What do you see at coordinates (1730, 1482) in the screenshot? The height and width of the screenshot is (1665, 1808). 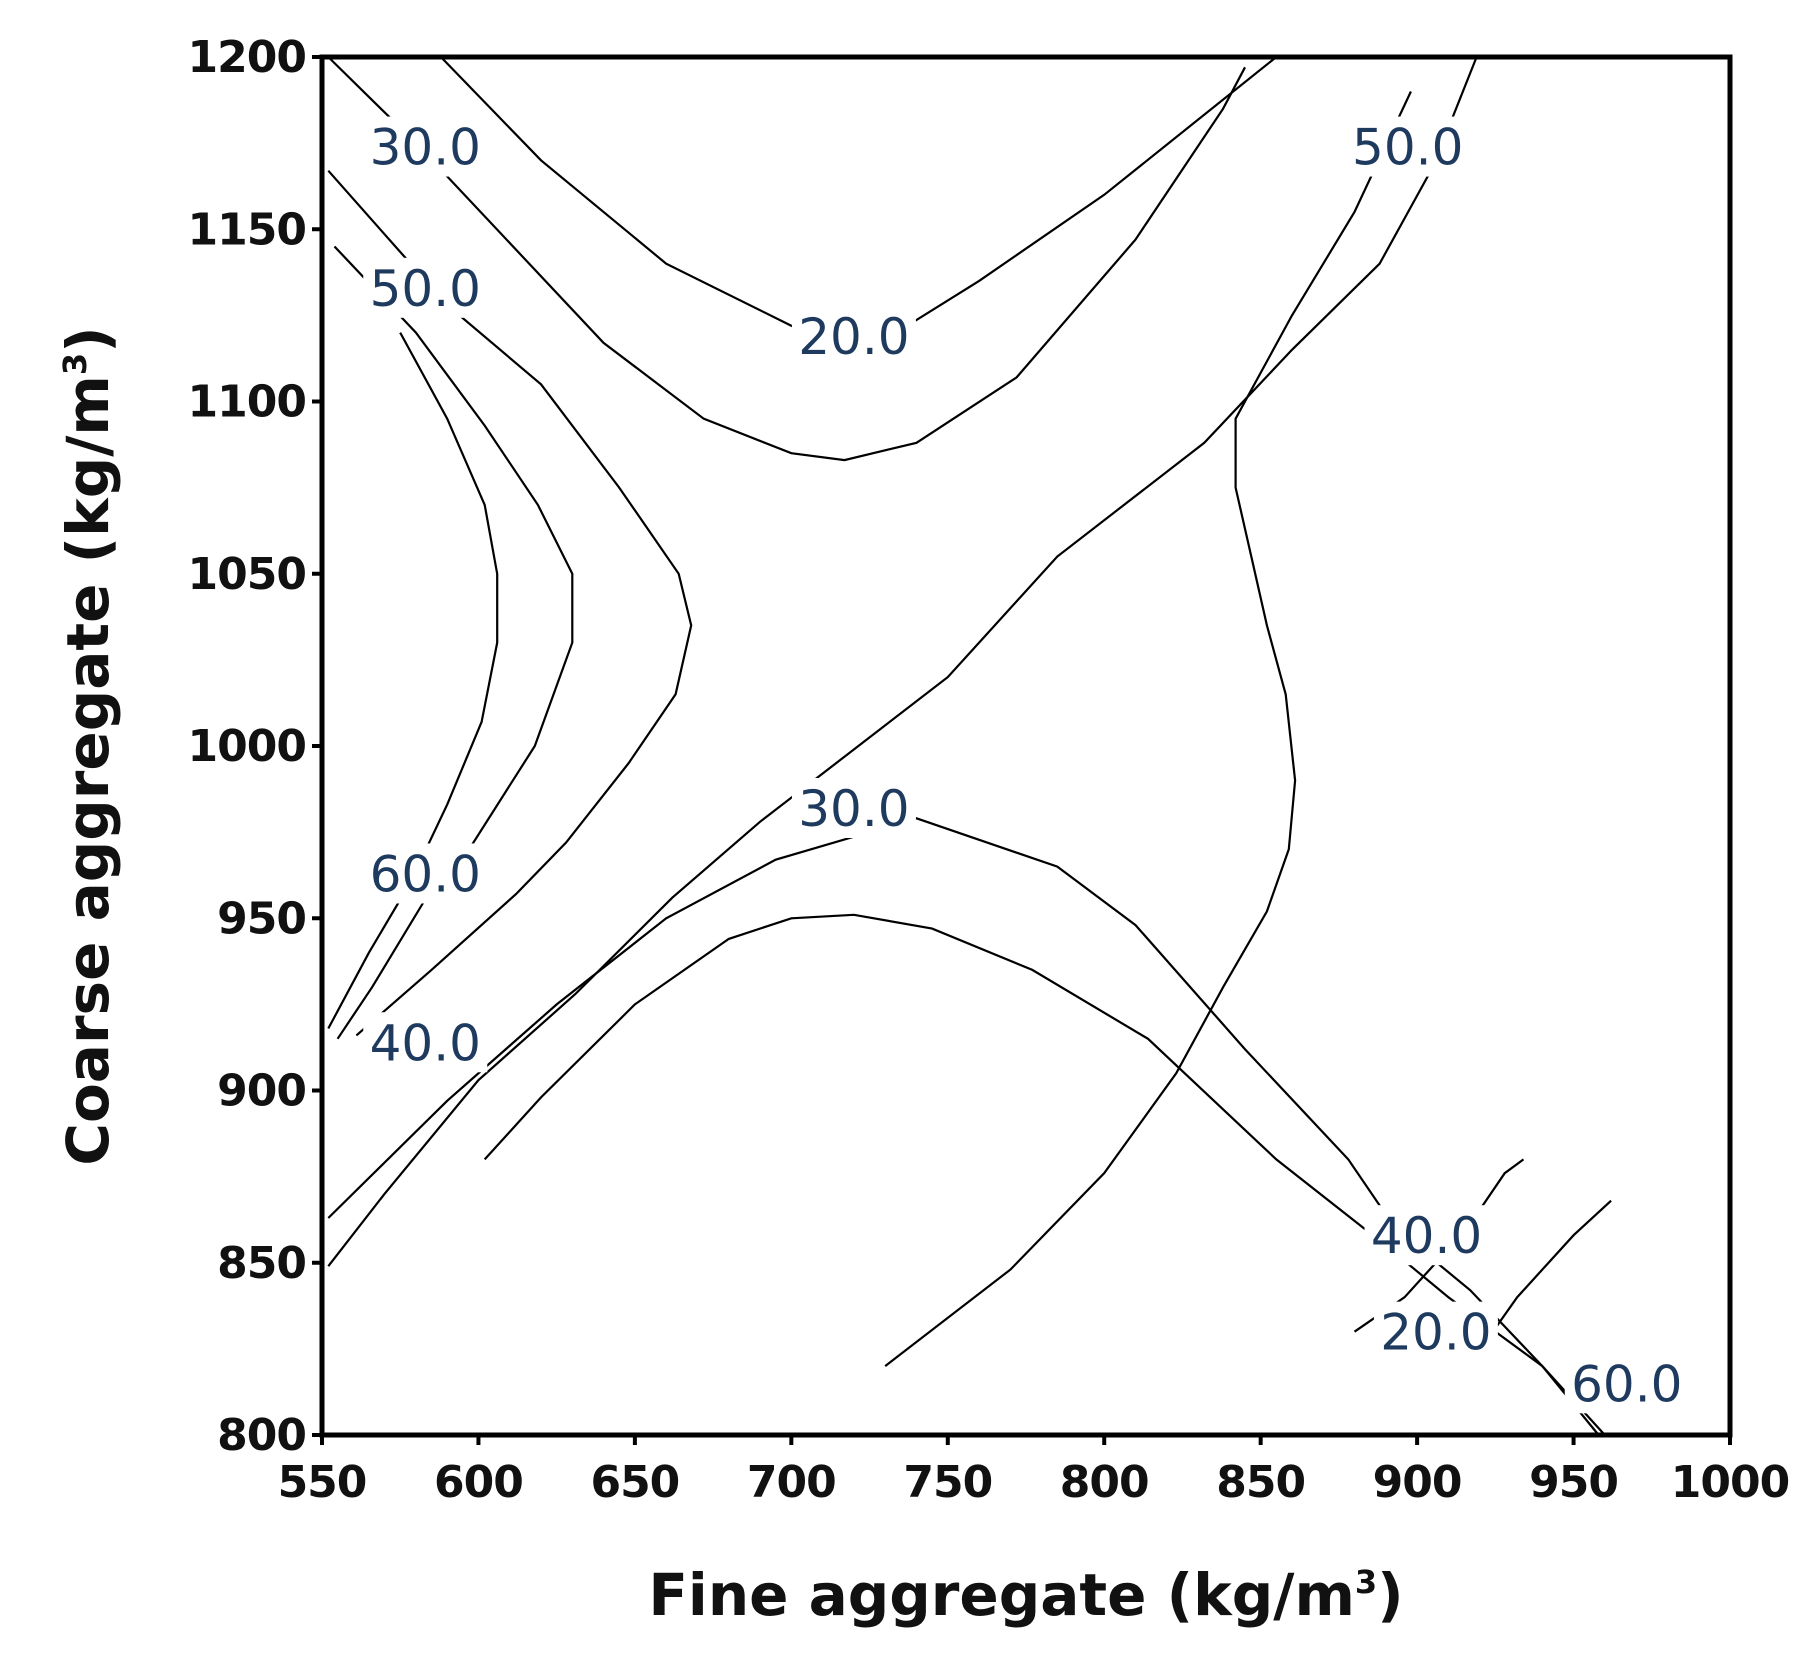 I see `x-tick-label-1000: 1000` at bounding box center [1730, 1482].